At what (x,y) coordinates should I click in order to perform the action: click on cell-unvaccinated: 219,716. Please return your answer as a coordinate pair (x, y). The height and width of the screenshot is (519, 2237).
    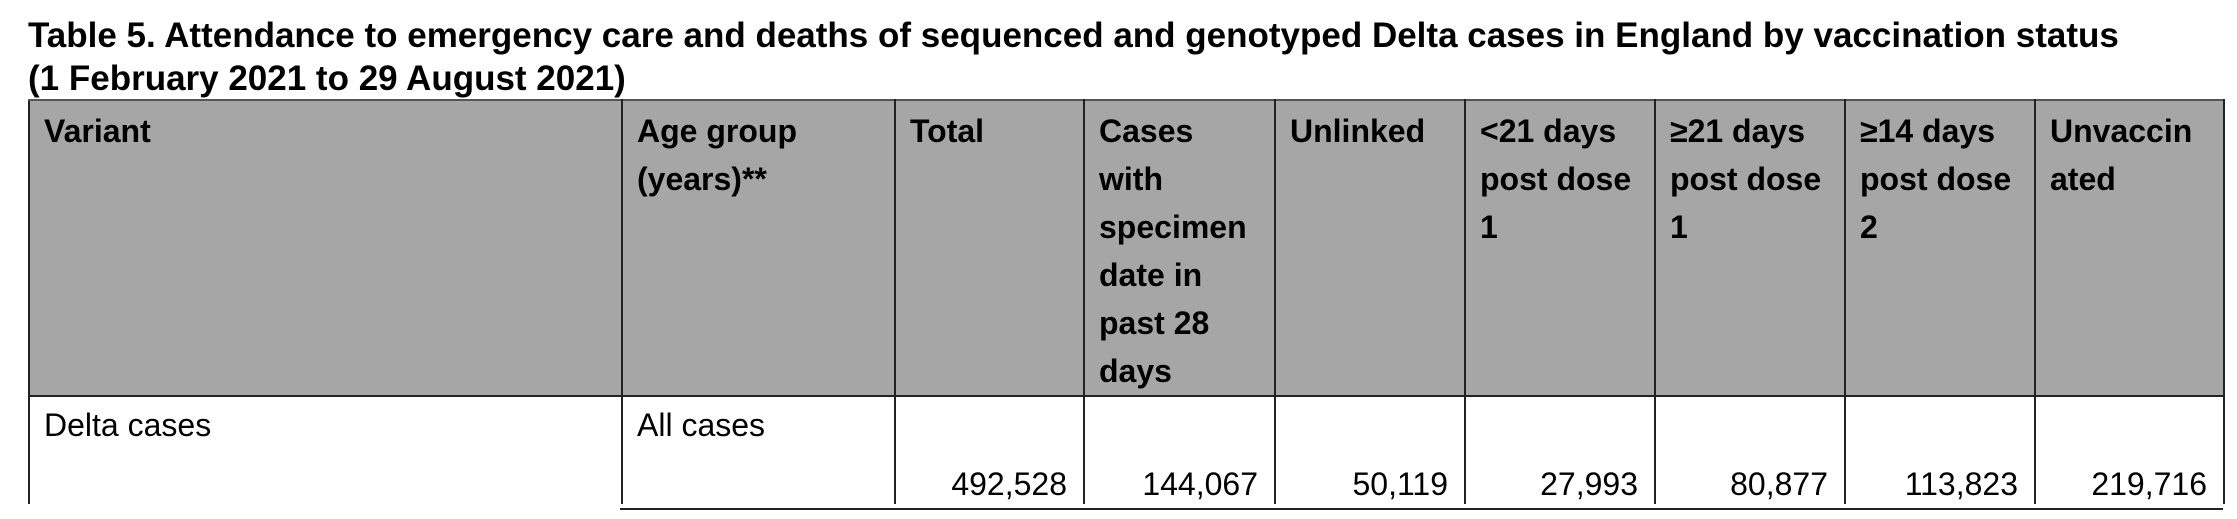
    Looking at the image, I should click on (2129, 450).